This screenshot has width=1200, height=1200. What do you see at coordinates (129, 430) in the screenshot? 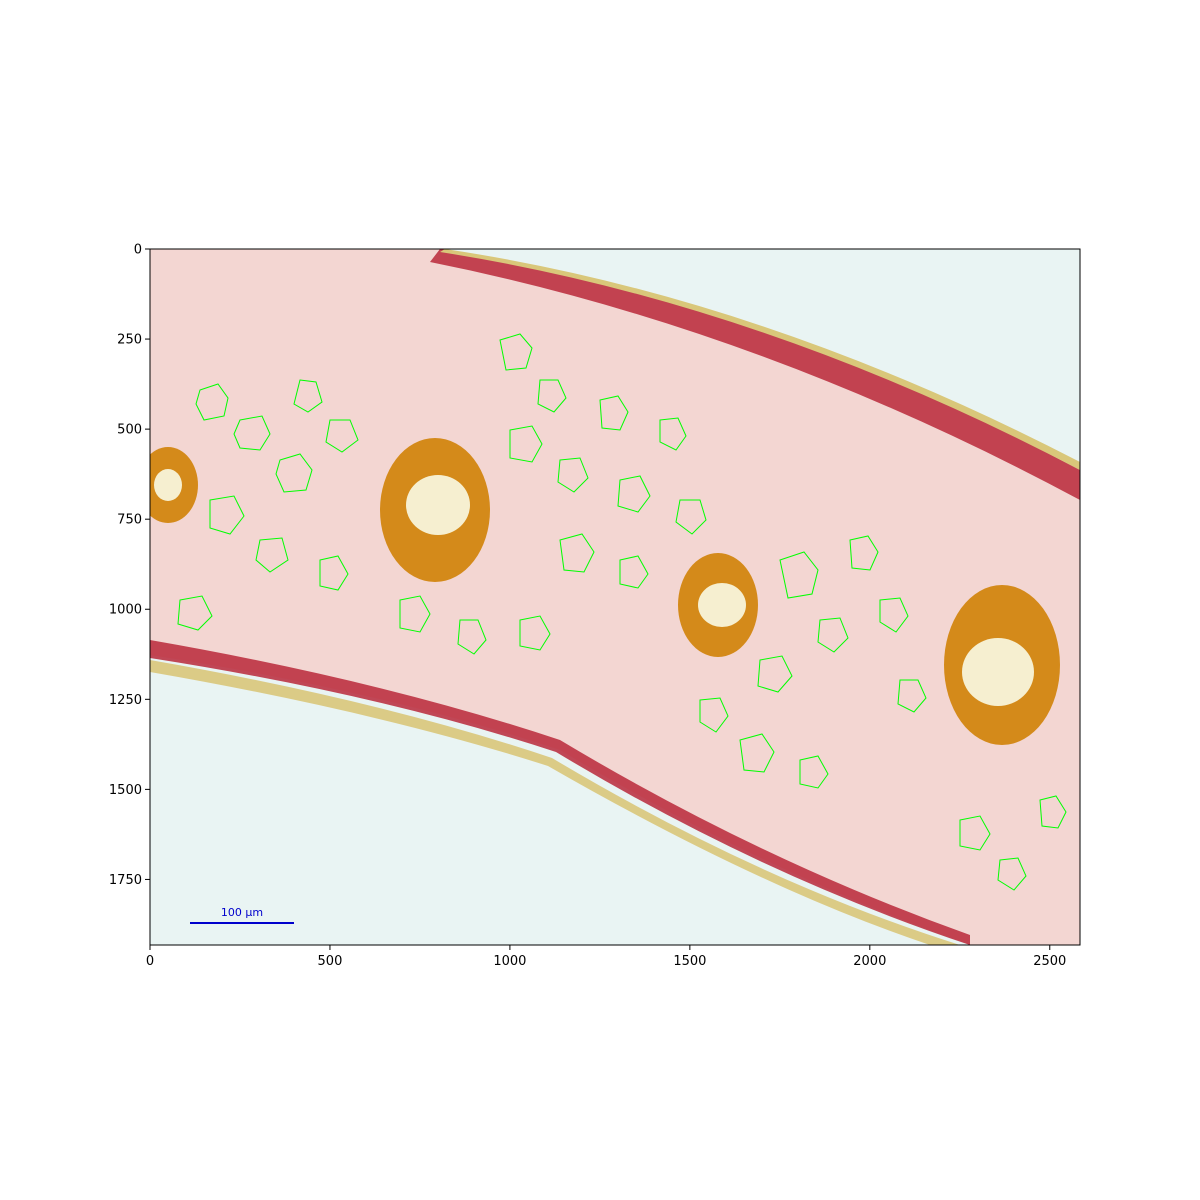
I see `y-tick-label: 500` at bounding box center [129, 430].